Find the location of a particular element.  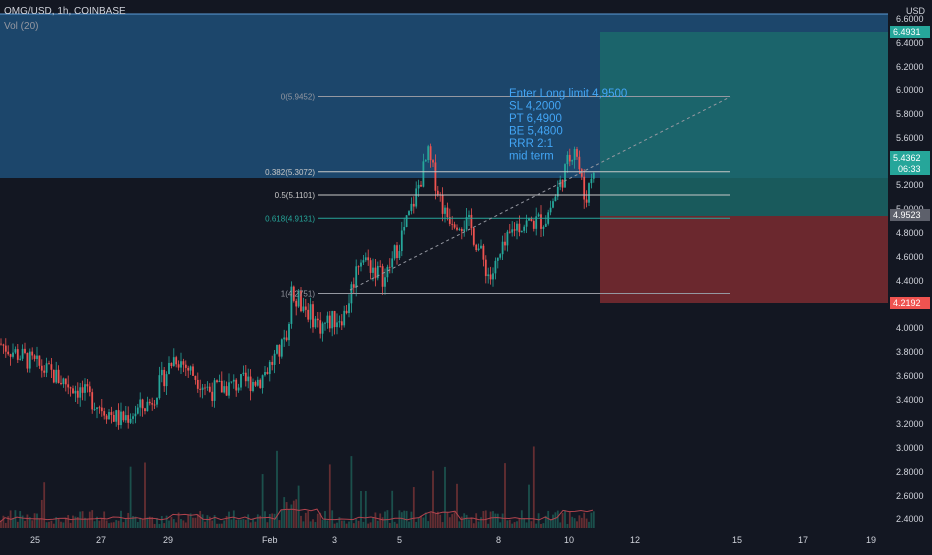

stop-badge-label: 4.2192 is located at coordinates (907, 303).